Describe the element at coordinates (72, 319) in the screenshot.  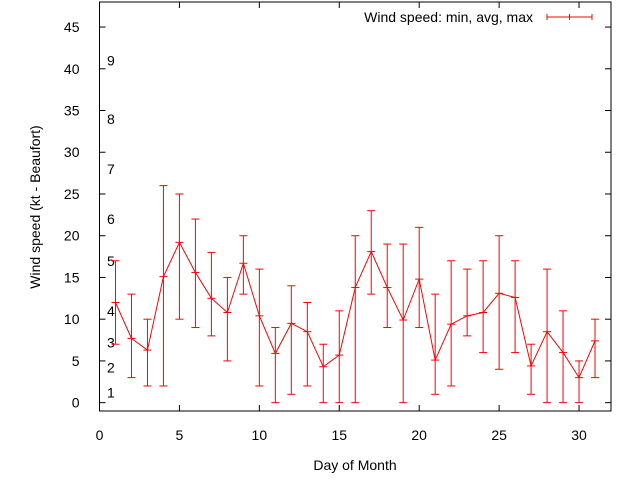
I see `y-tick-label: 10` at that location.